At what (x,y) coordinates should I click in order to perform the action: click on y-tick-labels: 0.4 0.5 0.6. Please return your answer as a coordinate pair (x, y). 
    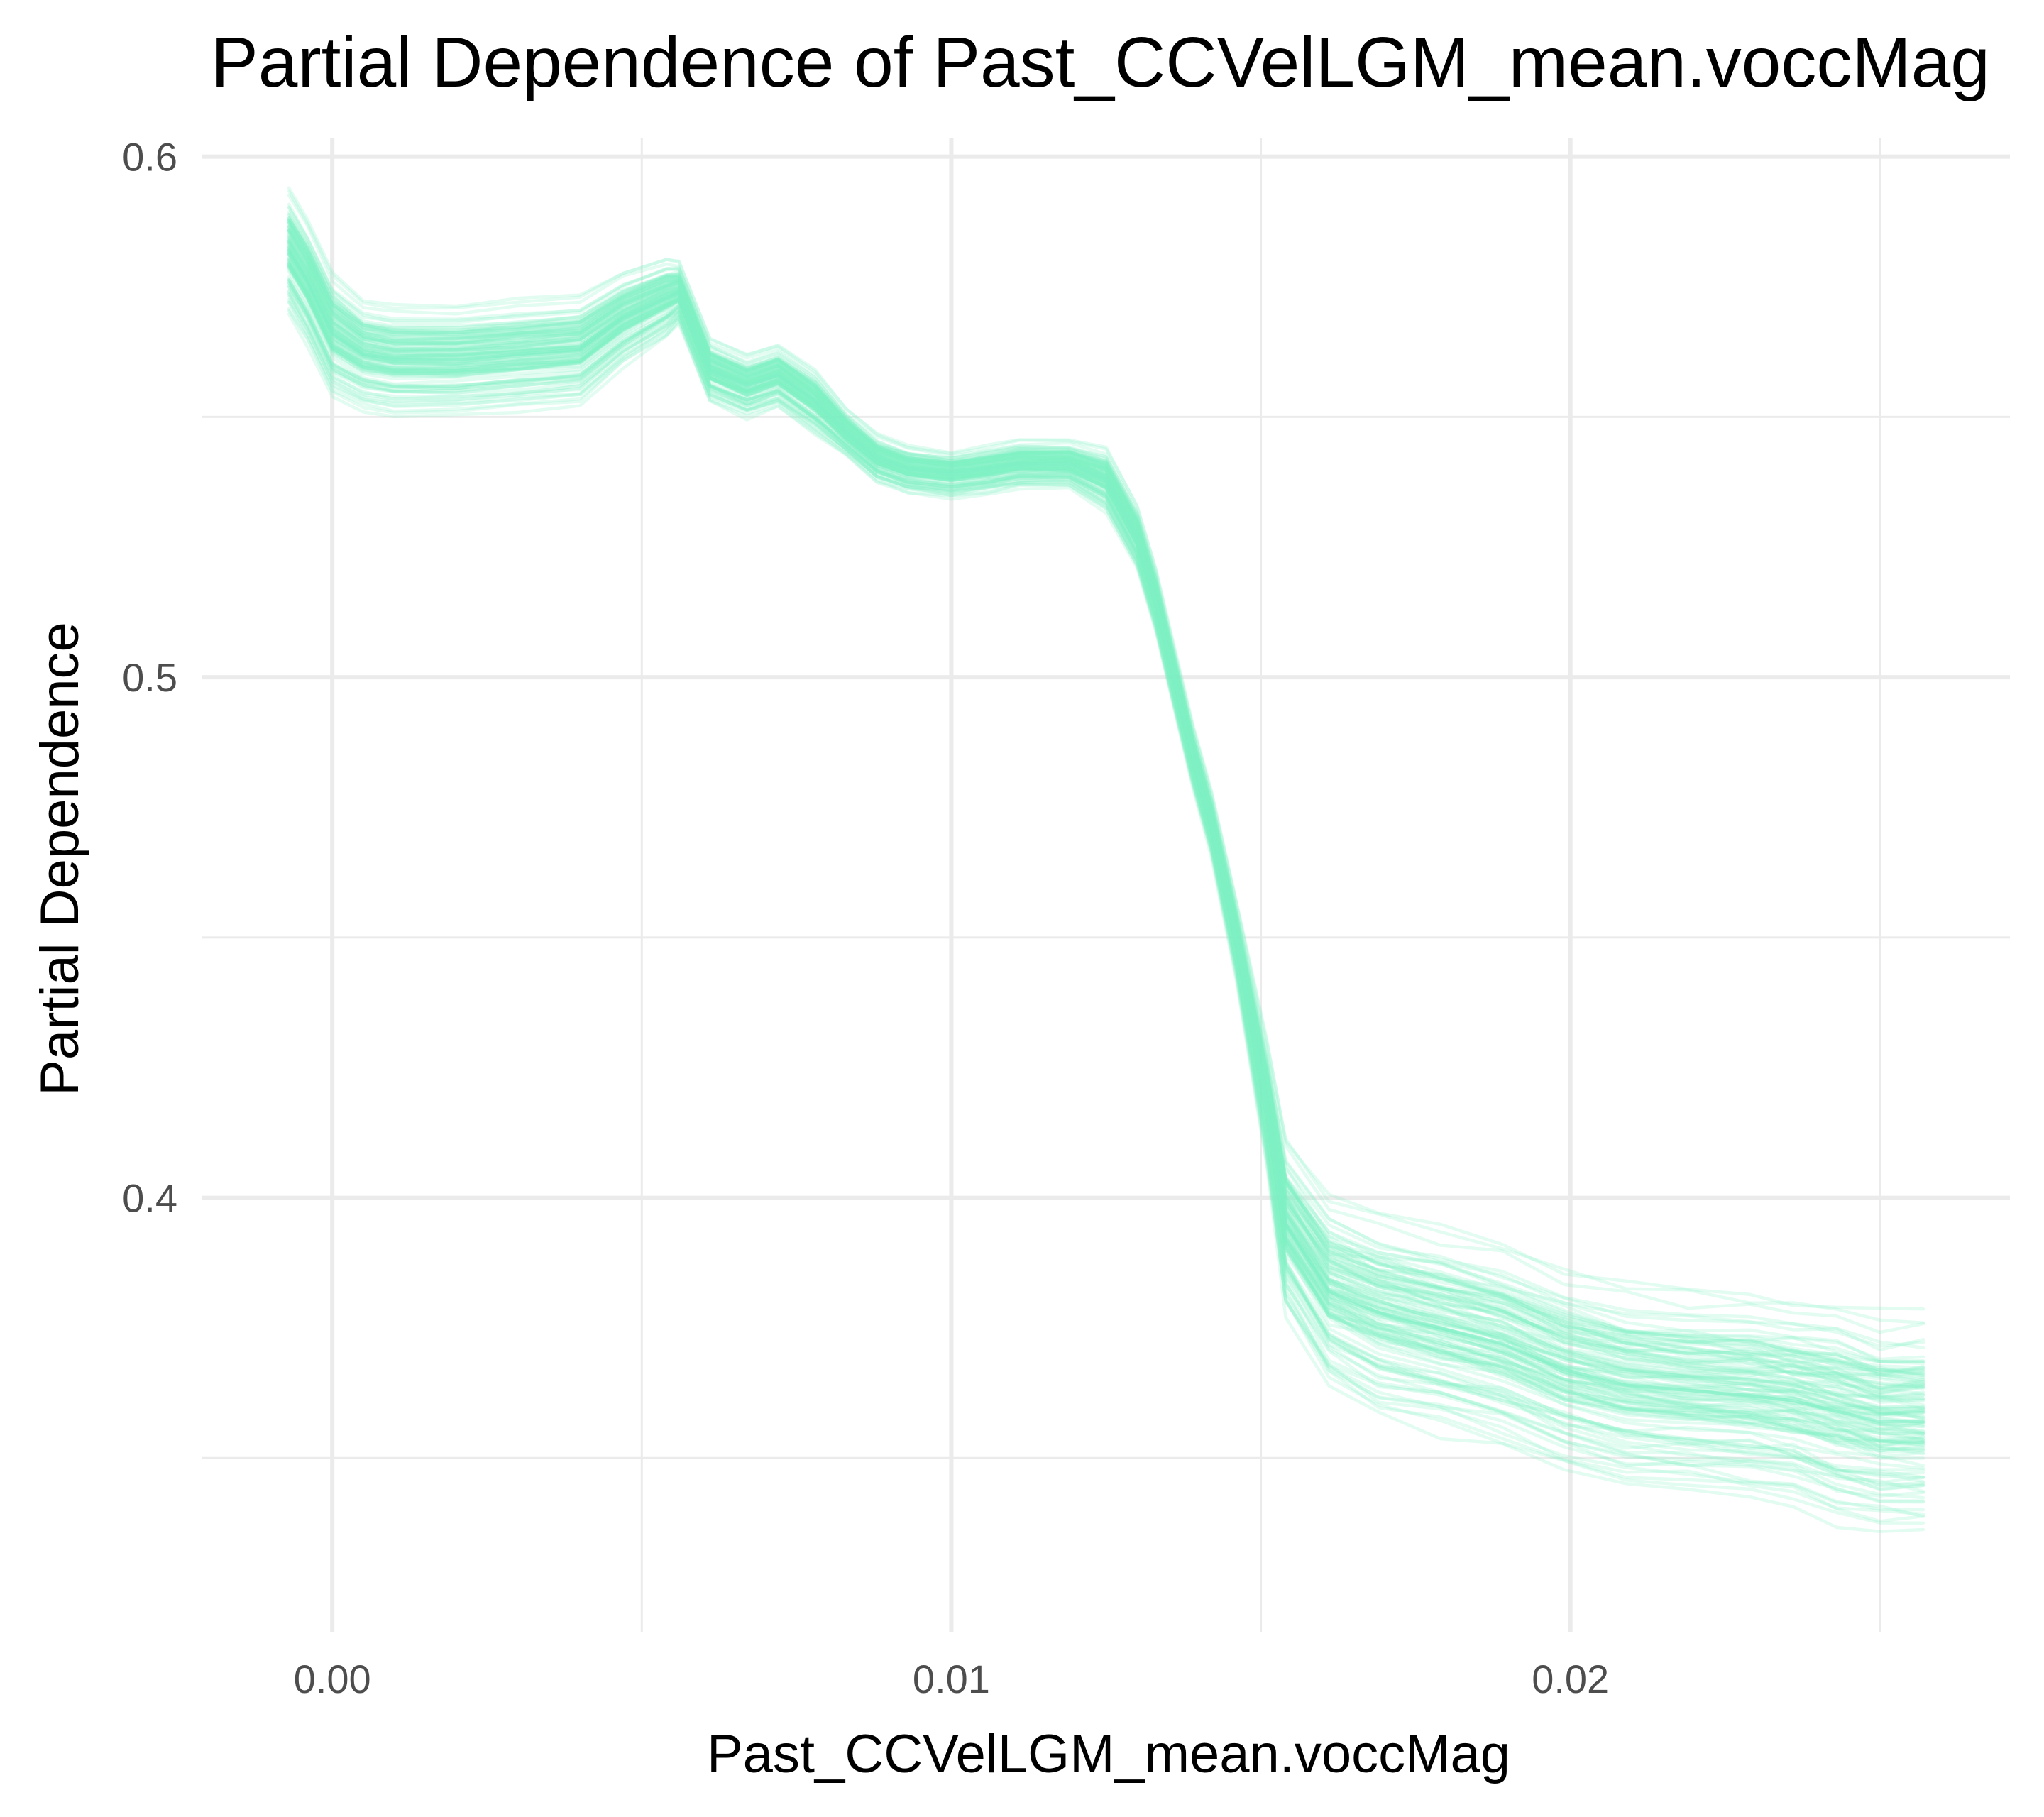
    Looking at the image, I should click on (149, 678).